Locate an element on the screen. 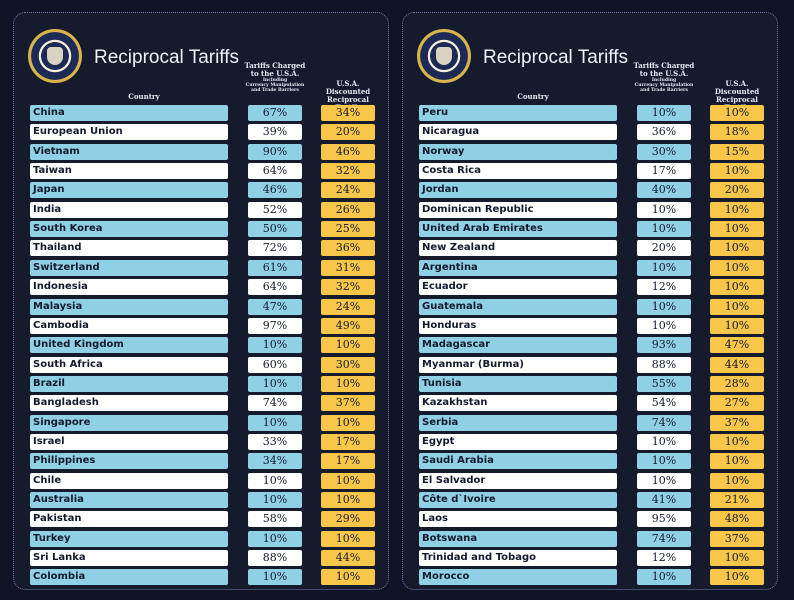 The image size is (794, 600). reciprocal-tariff-value: 27% is located at coordinates (737, 403).